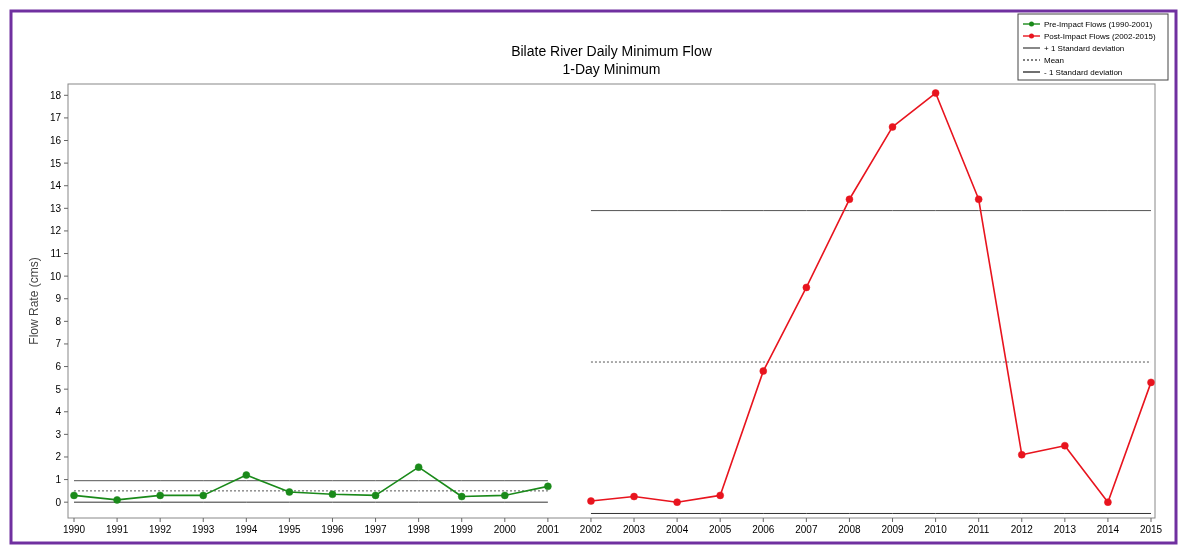 The image size is (1187, 554). I want to click on y-tick-label: 11, so click(56, 254).